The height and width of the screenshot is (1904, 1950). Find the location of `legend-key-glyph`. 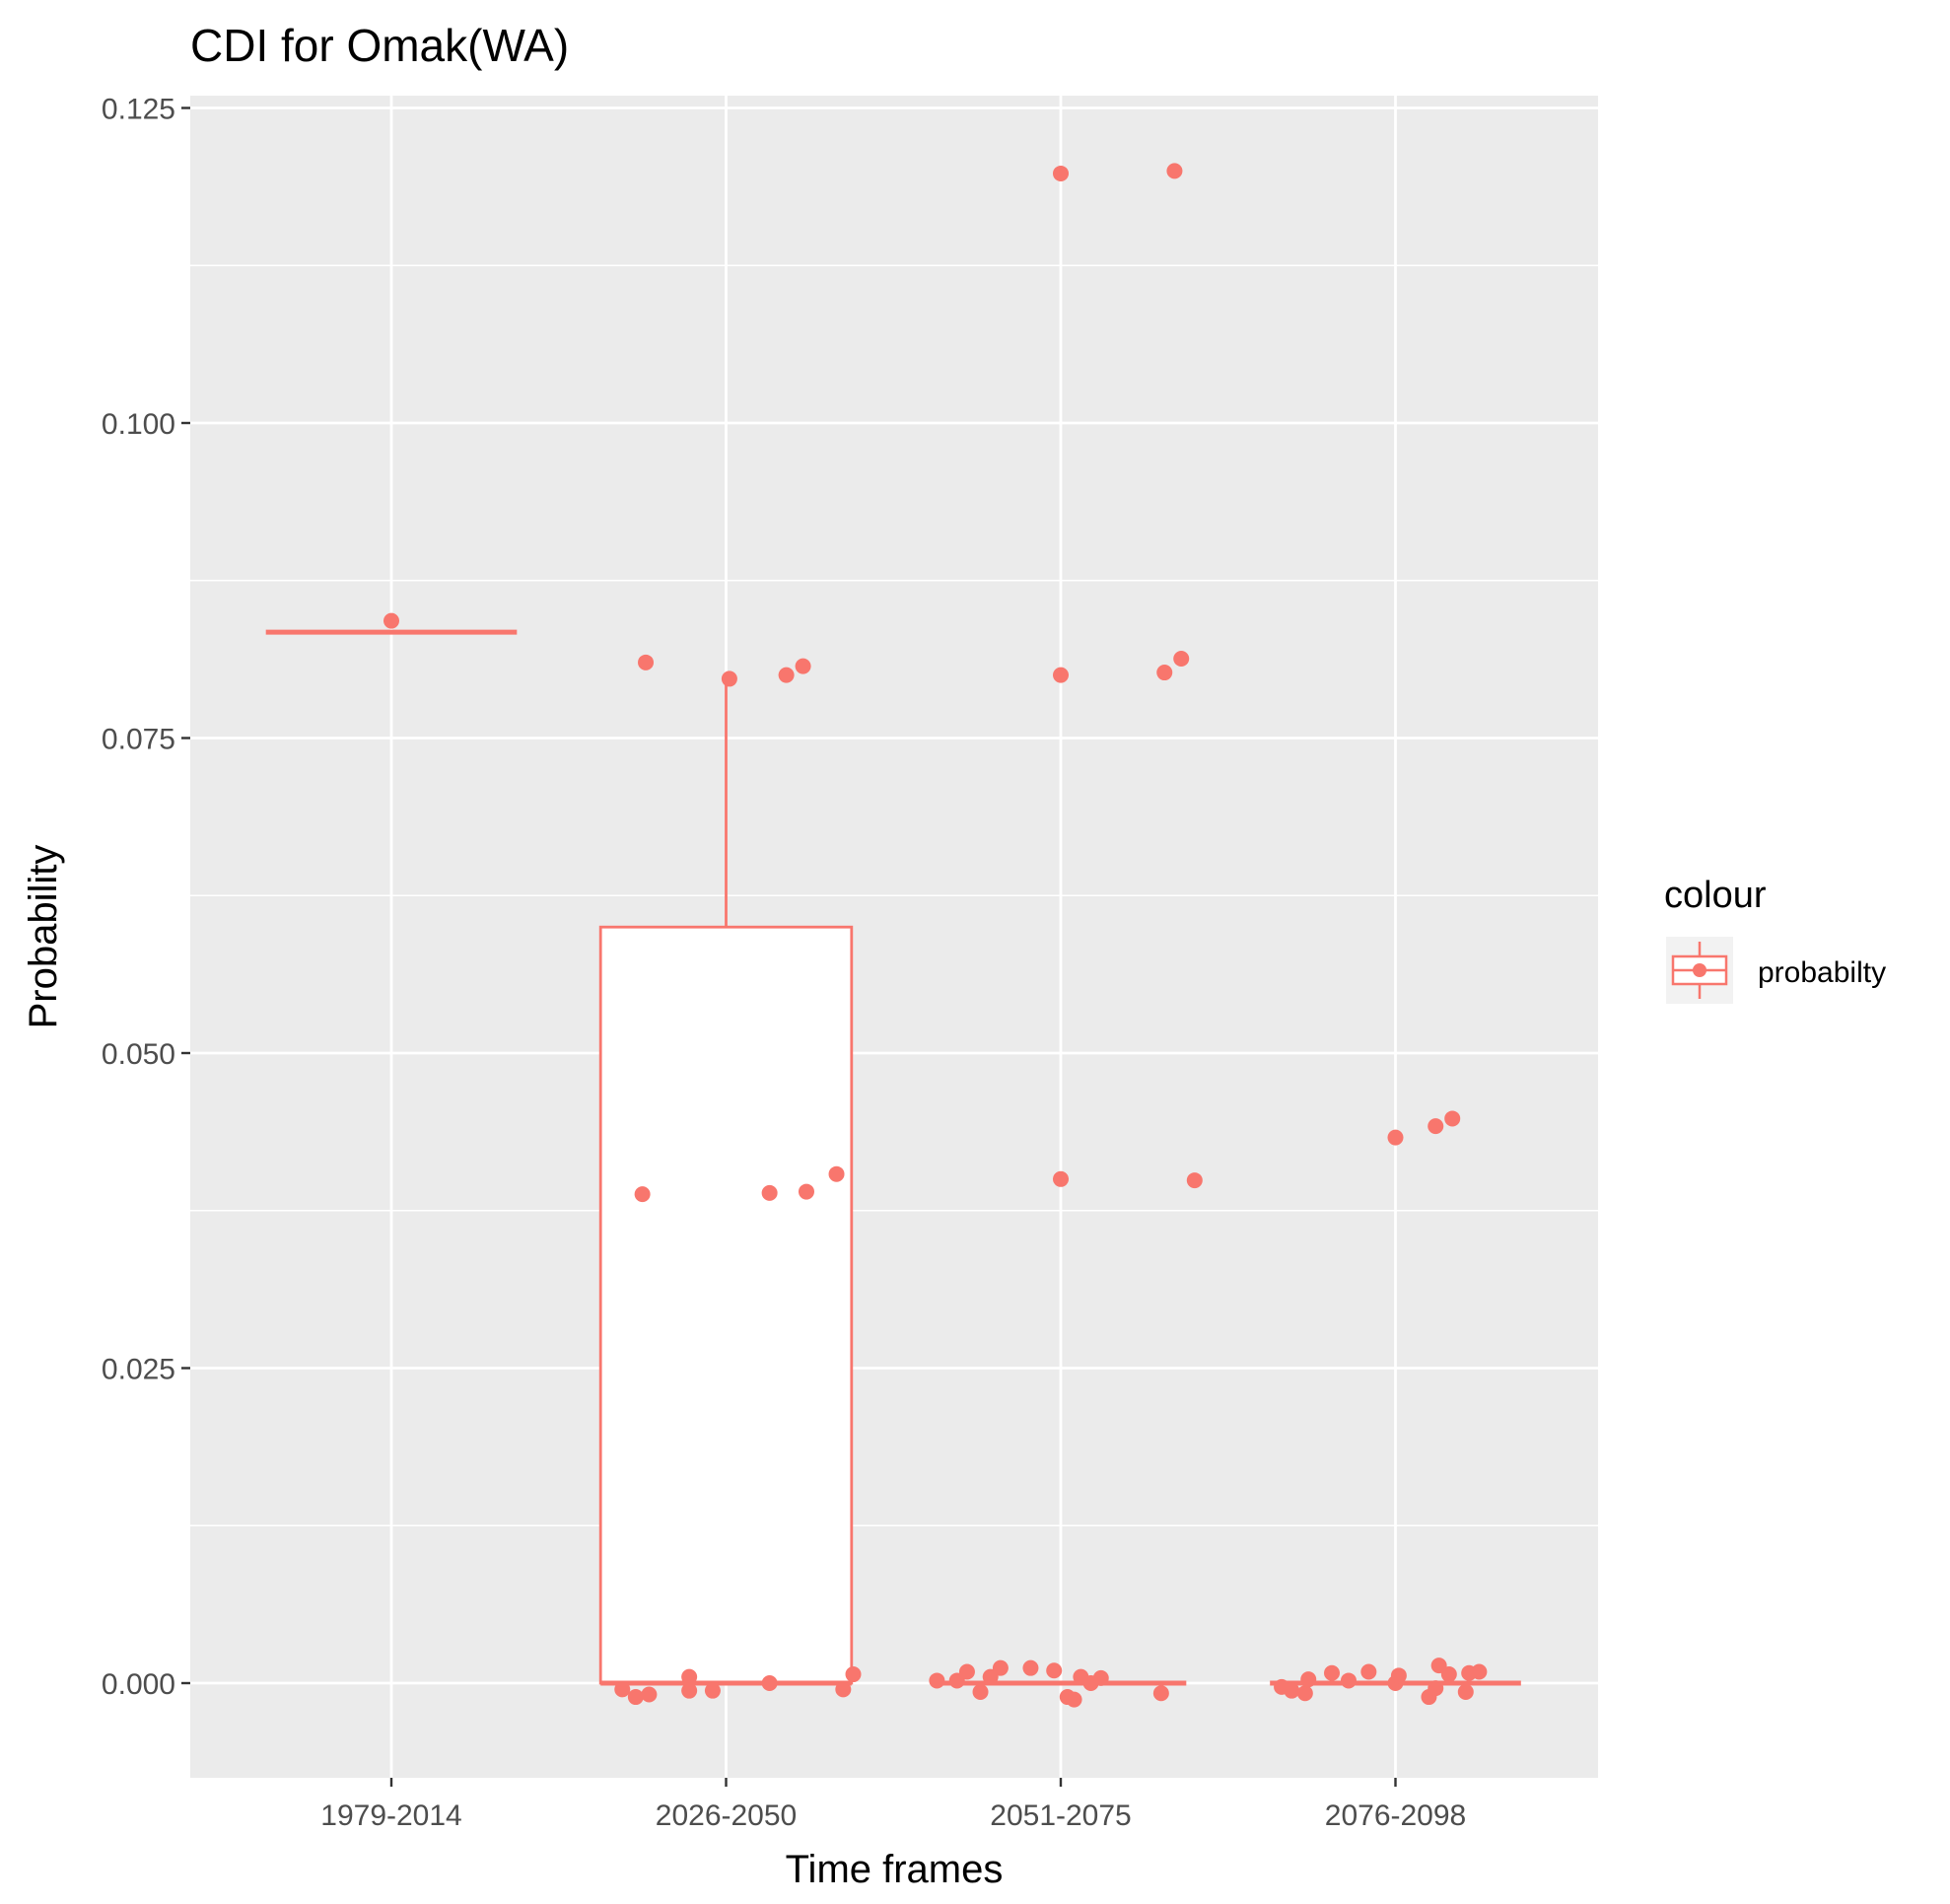

legend-key-glyph is located at coordinates (1699, 970).